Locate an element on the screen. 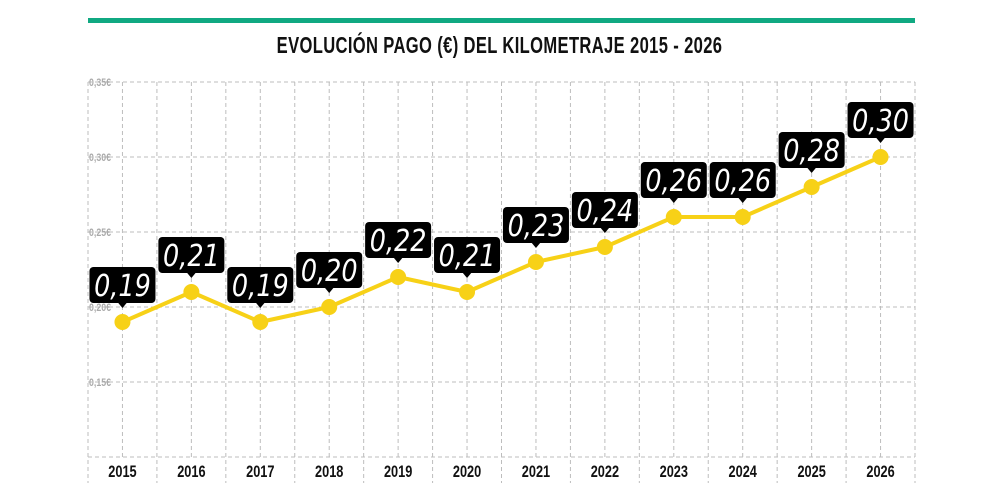 This screenshot has width=1000, height=500. data-label: 0,23 is located at coordinates (536, 226).